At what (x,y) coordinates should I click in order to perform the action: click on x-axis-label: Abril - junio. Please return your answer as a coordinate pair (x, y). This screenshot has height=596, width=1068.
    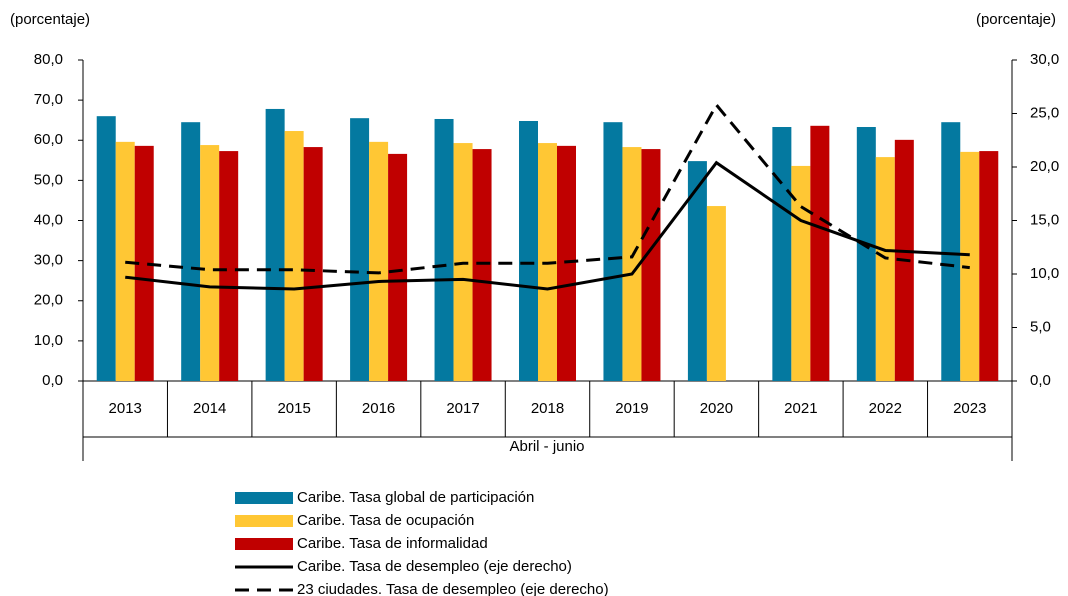
    Looking at the image, I should click on (546, 446).